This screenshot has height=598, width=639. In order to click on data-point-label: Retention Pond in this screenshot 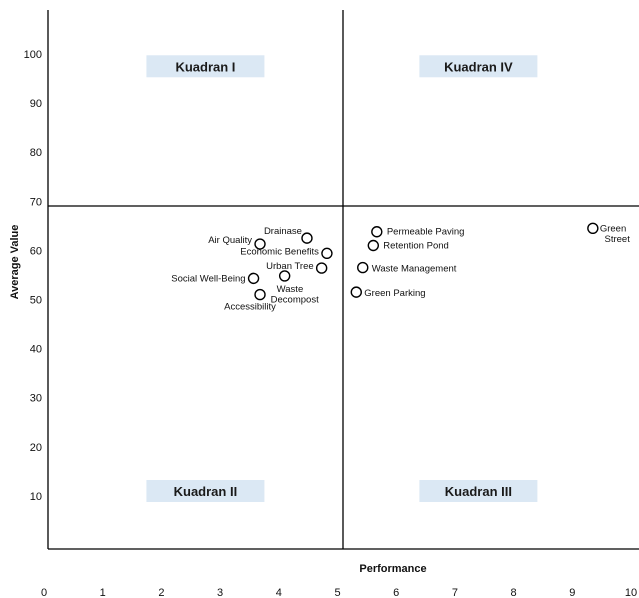, I will do `click(416, 245)`.